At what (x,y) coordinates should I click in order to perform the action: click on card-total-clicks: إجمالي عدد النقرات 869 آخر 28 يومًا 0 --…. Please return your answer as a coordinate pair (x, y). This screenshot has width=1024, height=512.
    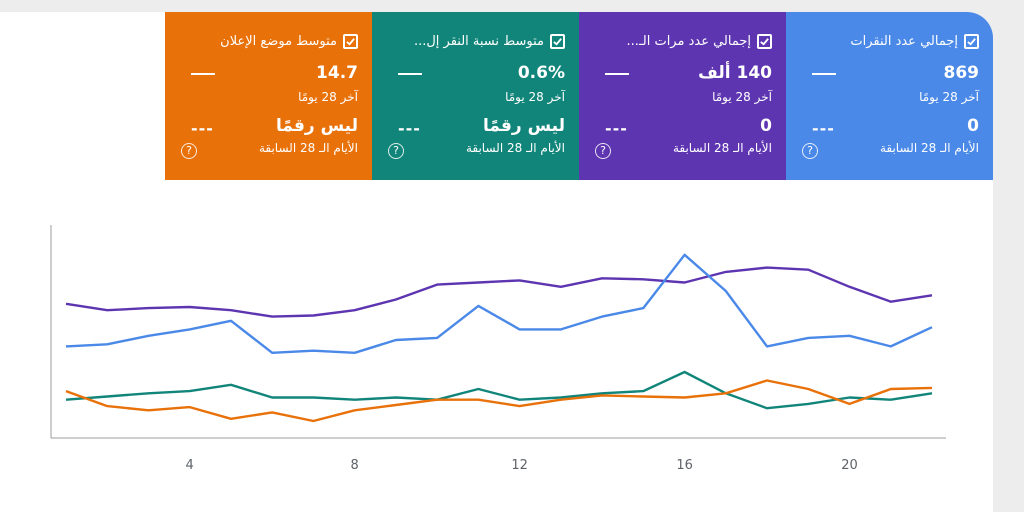
    Looking at the image, I should click on (889, 96).